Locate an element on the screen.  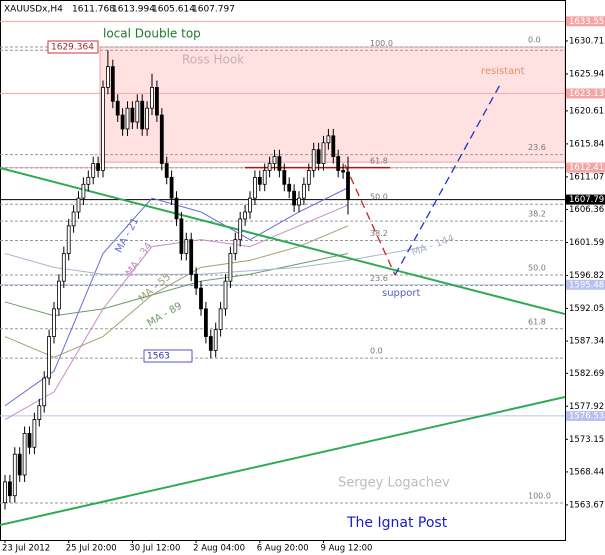
y-tick-label: 1606.36 is located at coordinates (586, 210).